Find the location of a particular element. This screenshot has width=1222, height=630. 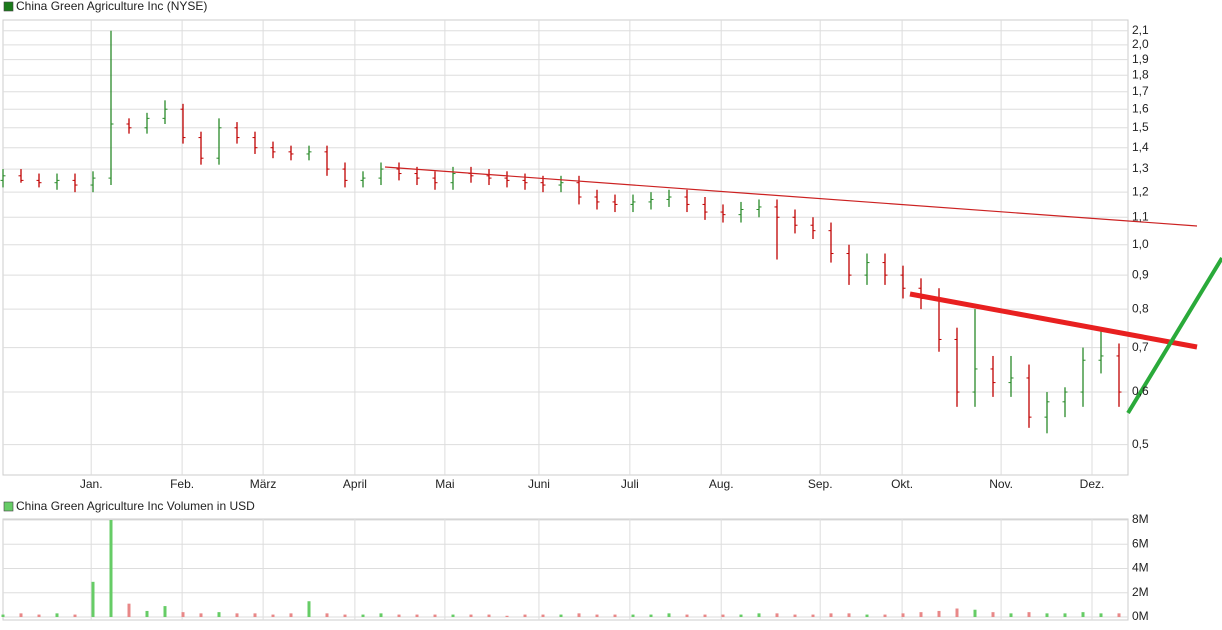

x-tick-label: Jan. is located at coordinates (91, 484).